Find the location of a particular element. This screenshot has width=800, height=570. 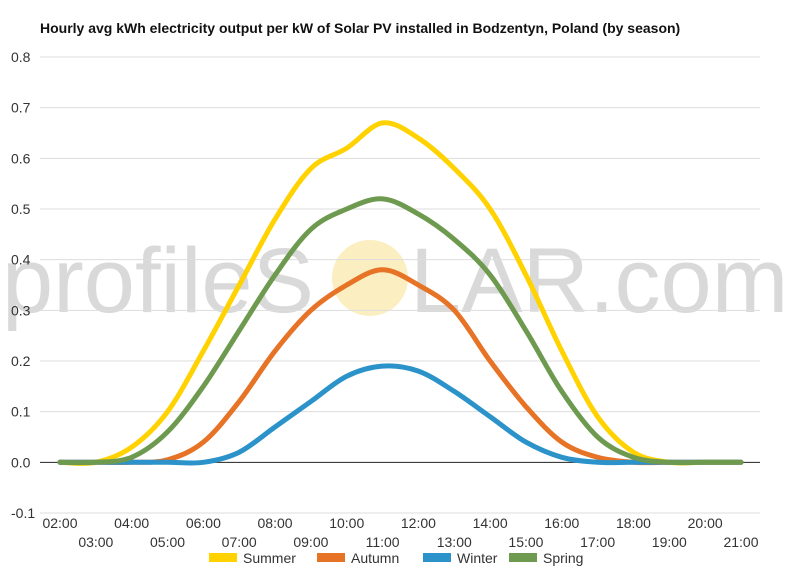

y-tick-label: 0.1 is located at coordinates (21, 412).